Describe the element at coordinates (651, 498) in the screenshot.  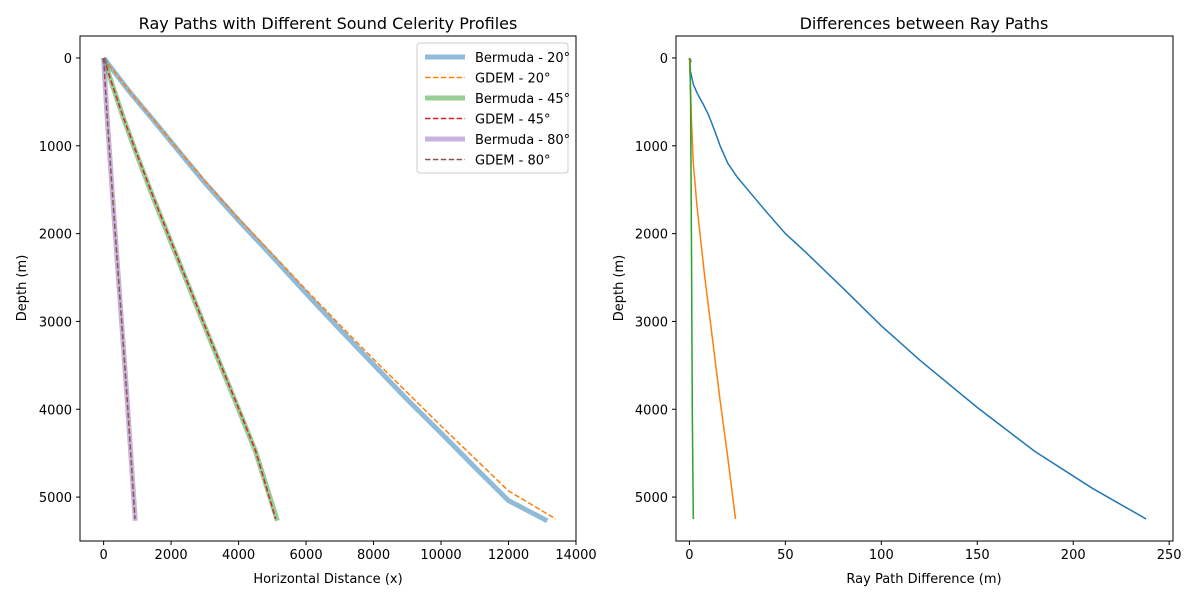
I see `right-y-tick-label: 5000` at that location.